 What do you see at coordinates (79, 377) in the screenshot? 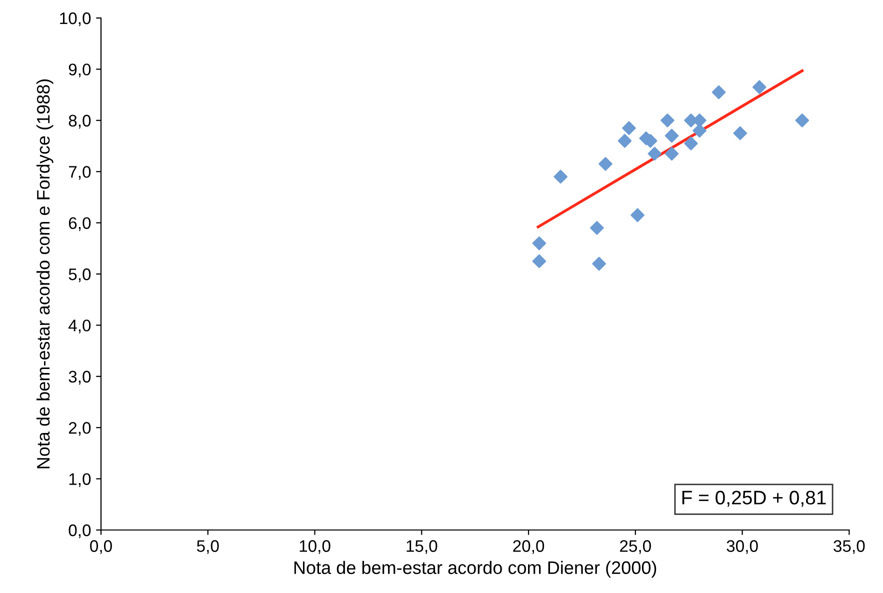
I see `y-tick-label: 3,0` at bounding box center [79, 377].